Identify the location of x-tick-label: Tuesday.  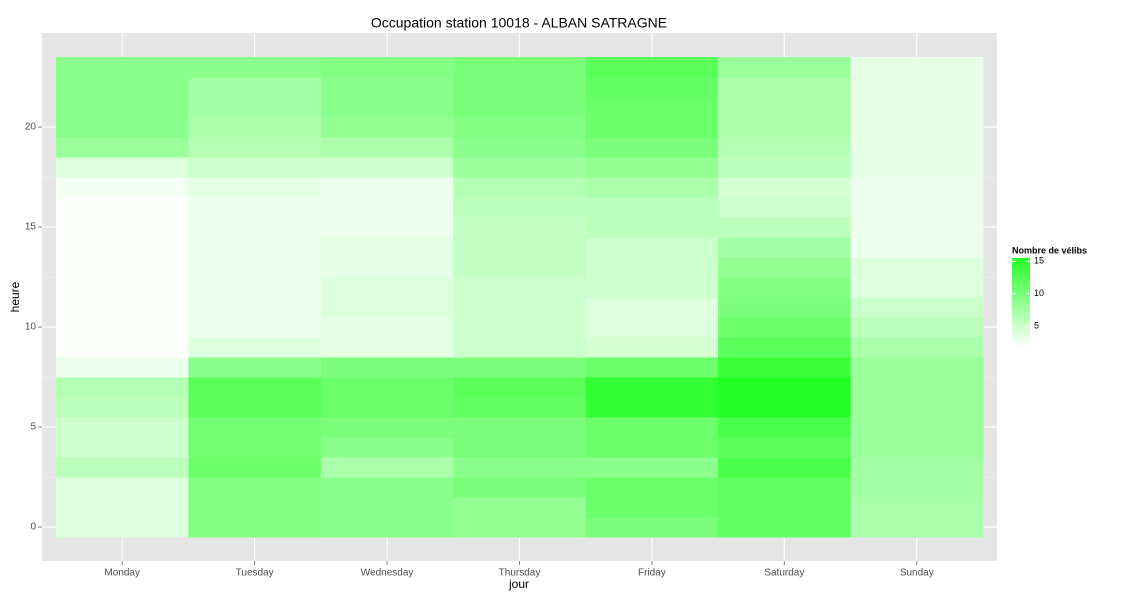
(255, 573).